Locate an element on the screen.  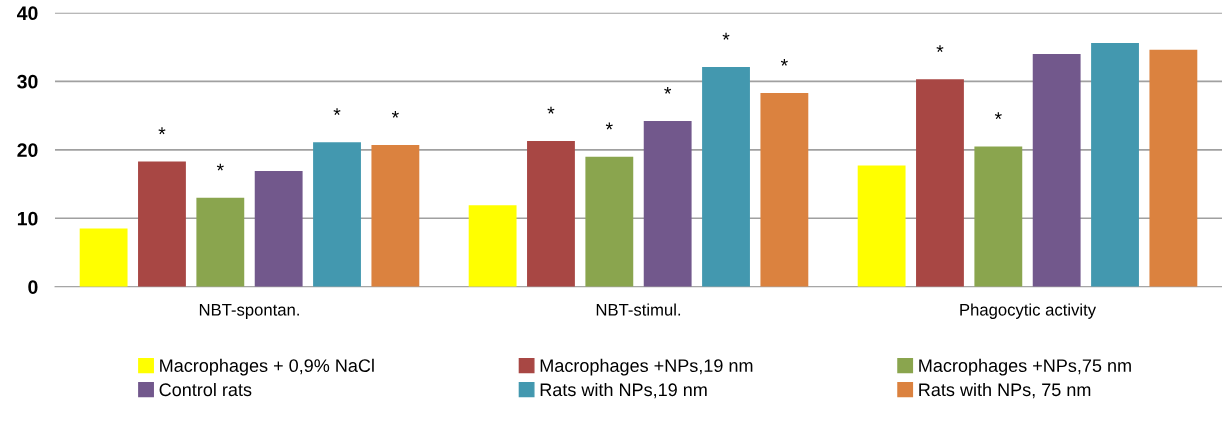
legend-label: Macrophages + 0,9% NaCl is located at coordinates (267, 367).